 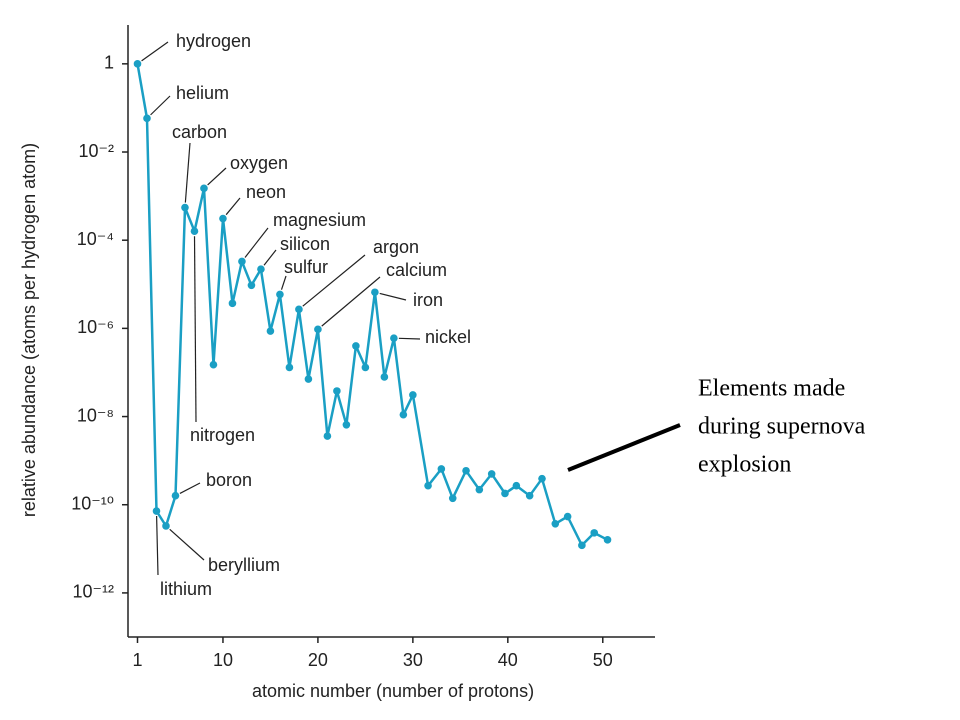 I want to click on y-tick-label: 10⁻⁴, so click(x=95, y=239).